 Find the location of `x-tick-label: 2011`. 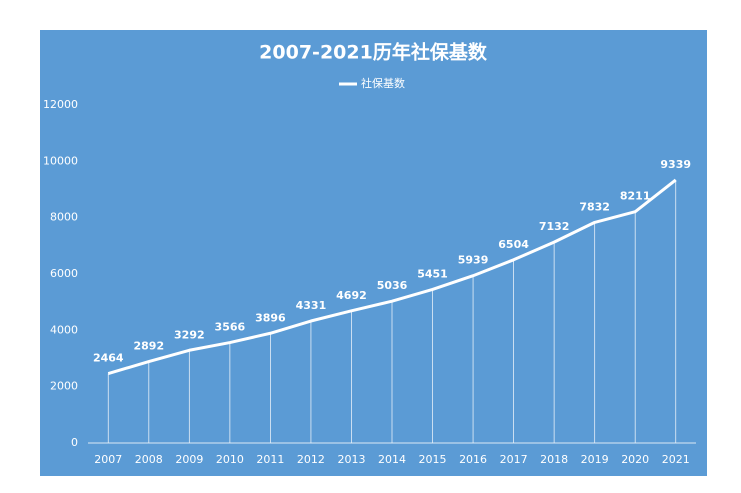

x-tick-label: 2011 is located at coordinates (270, 459).